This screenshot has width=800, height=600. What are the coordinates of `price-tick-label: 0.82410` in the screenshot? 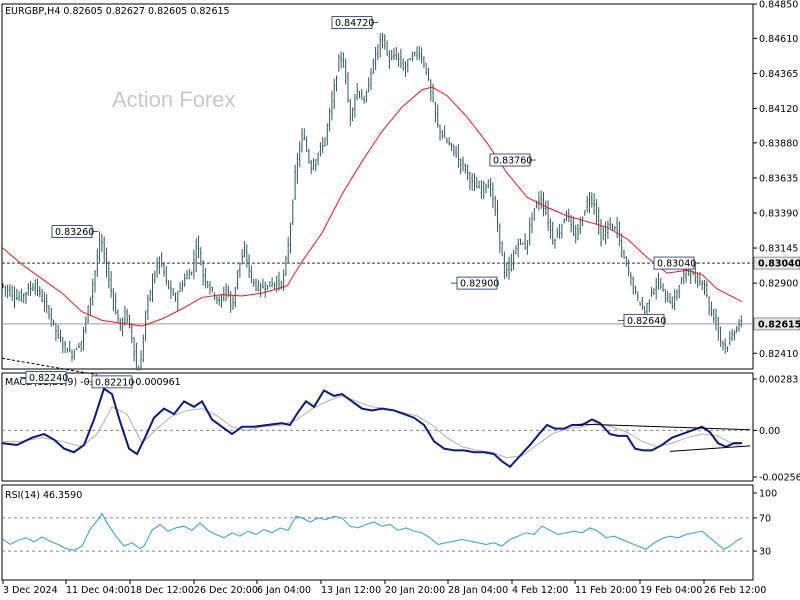 It's located at (778, 354).